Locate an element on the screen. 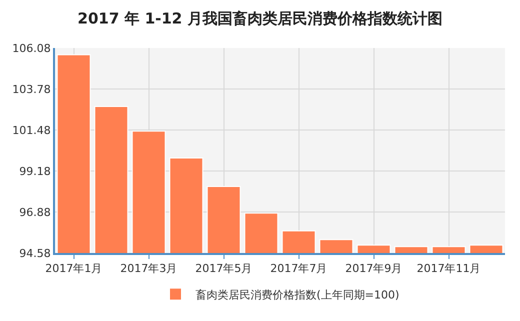 This screenshot has height=321, width=520. y-tick-label: 103.78 is located at coordinates (31, 89).